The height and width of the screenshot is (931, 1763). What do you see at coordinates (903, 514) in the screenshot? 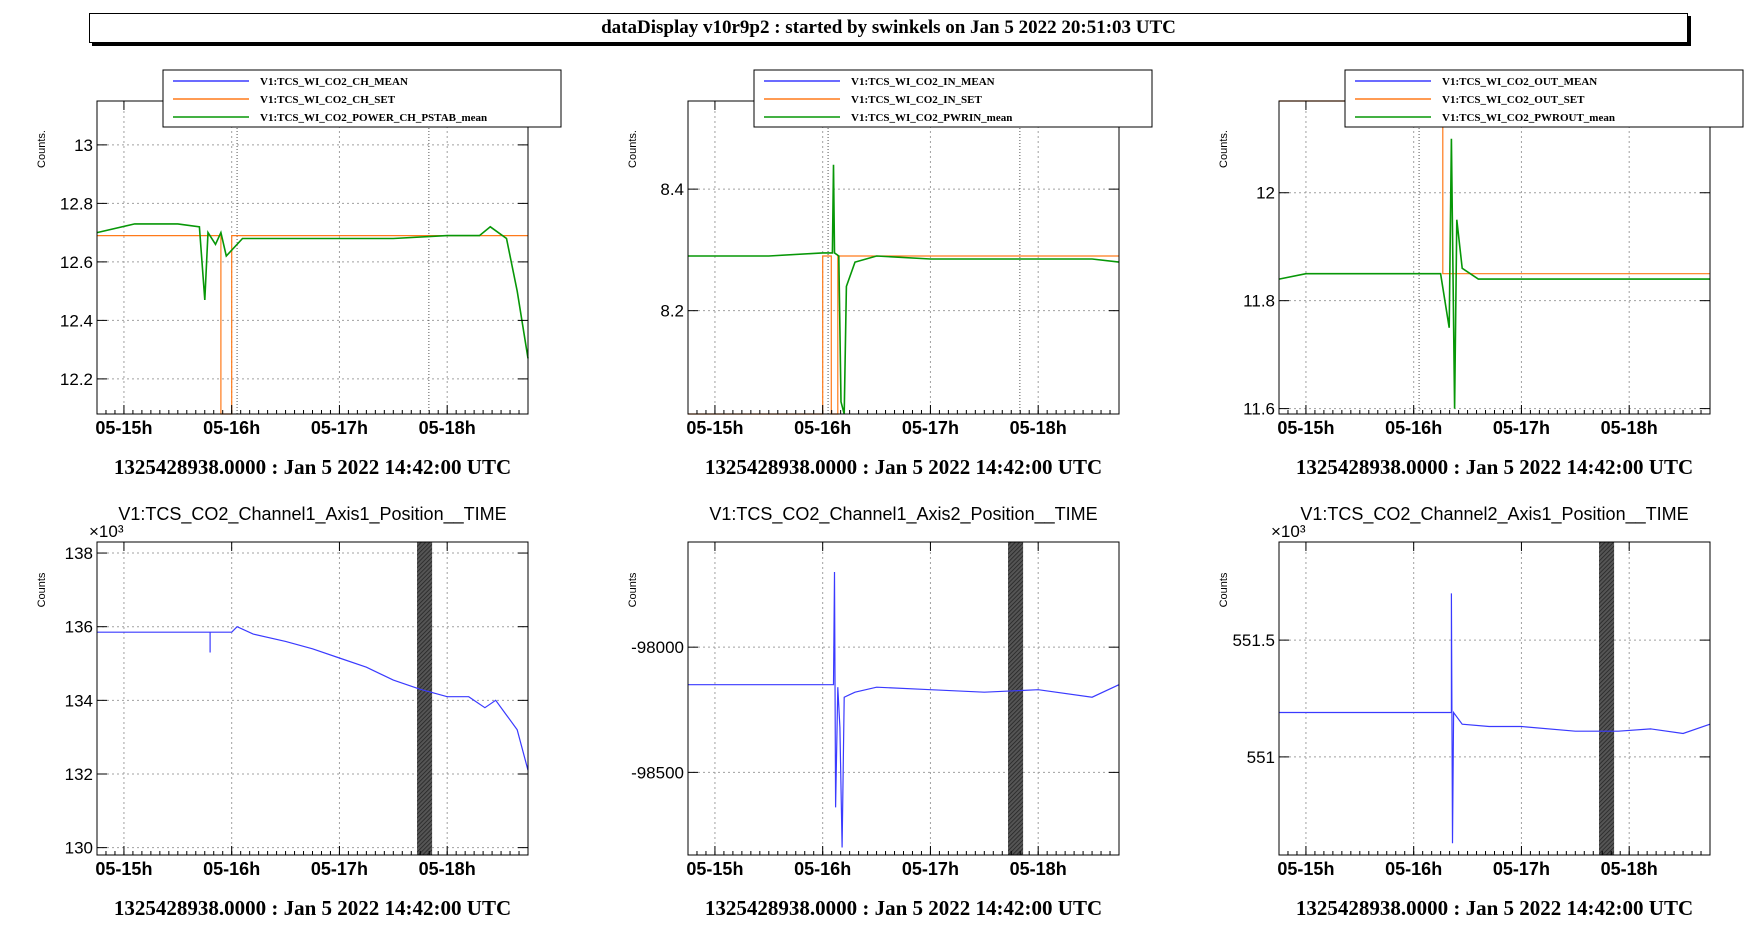
I see `chart-title: V1:TCS_CO2_Channel1_Axis2_Position__TIME` at bounding box center [903, 514].